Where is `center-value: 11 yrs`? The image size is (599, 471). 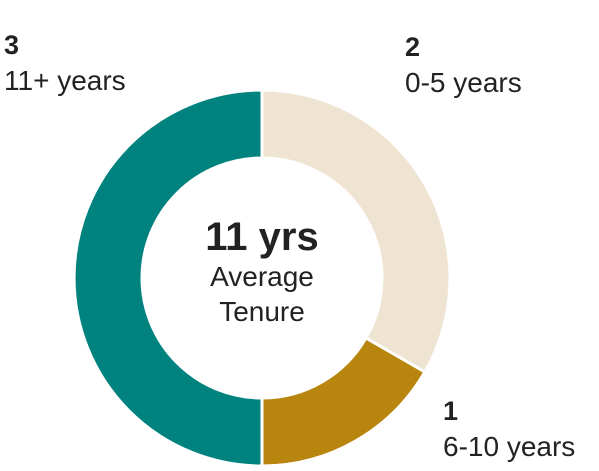 center-value: 11 yrs is located at coordinates (262, 237).